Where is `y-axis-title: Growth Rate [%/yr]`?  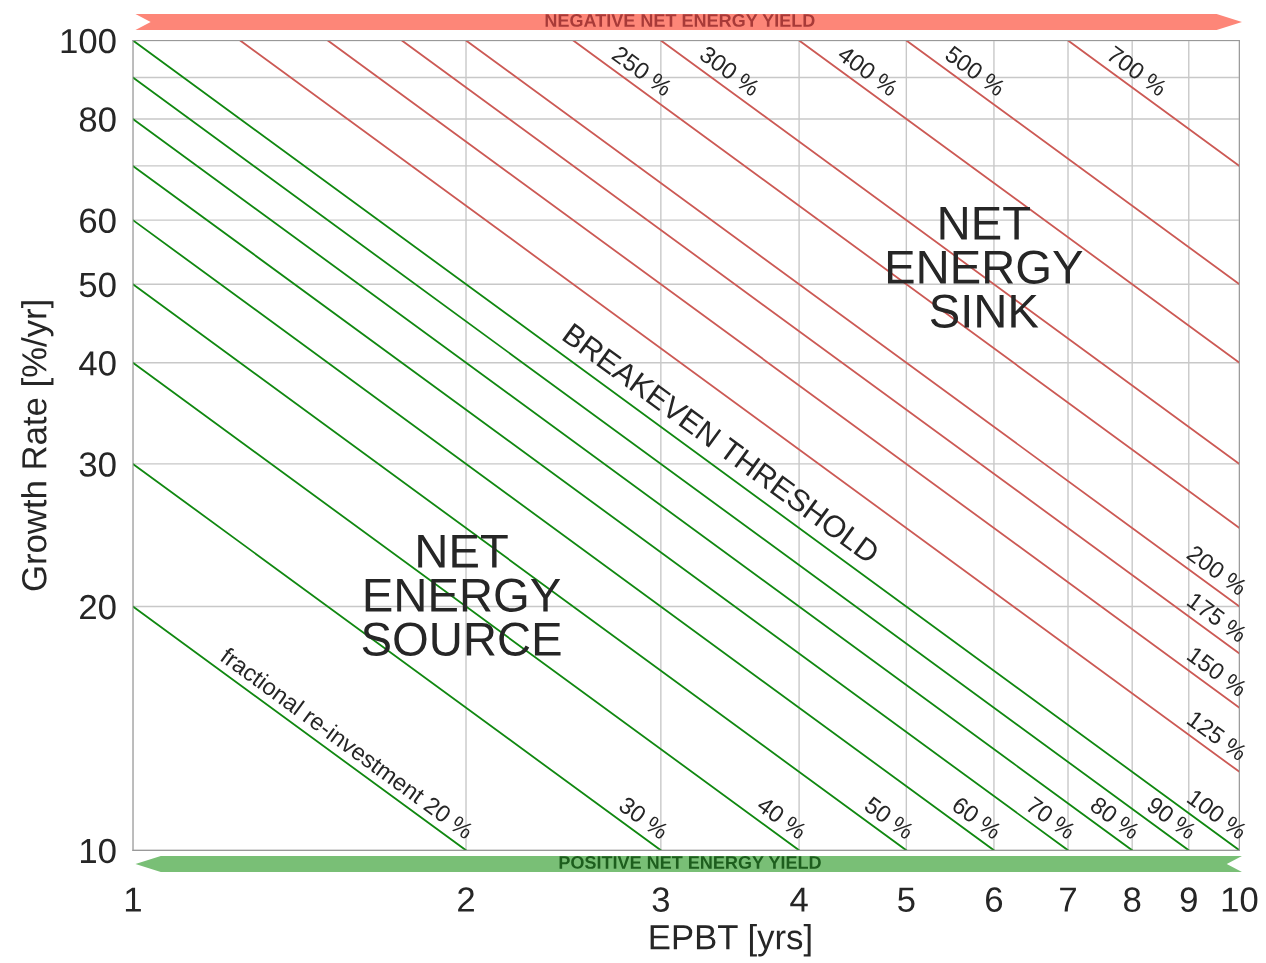
y-axis-title: Growth Rate [%/yr] is located at coordinates (37, 446).